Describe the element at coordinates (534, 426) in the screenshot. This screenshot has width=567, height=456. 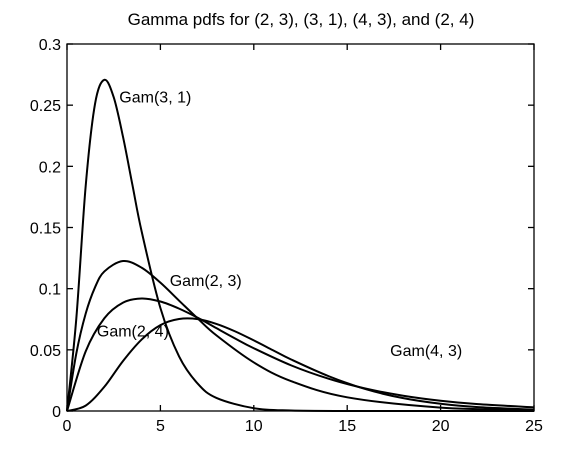
I see `x-tick-label: 25` at that location.